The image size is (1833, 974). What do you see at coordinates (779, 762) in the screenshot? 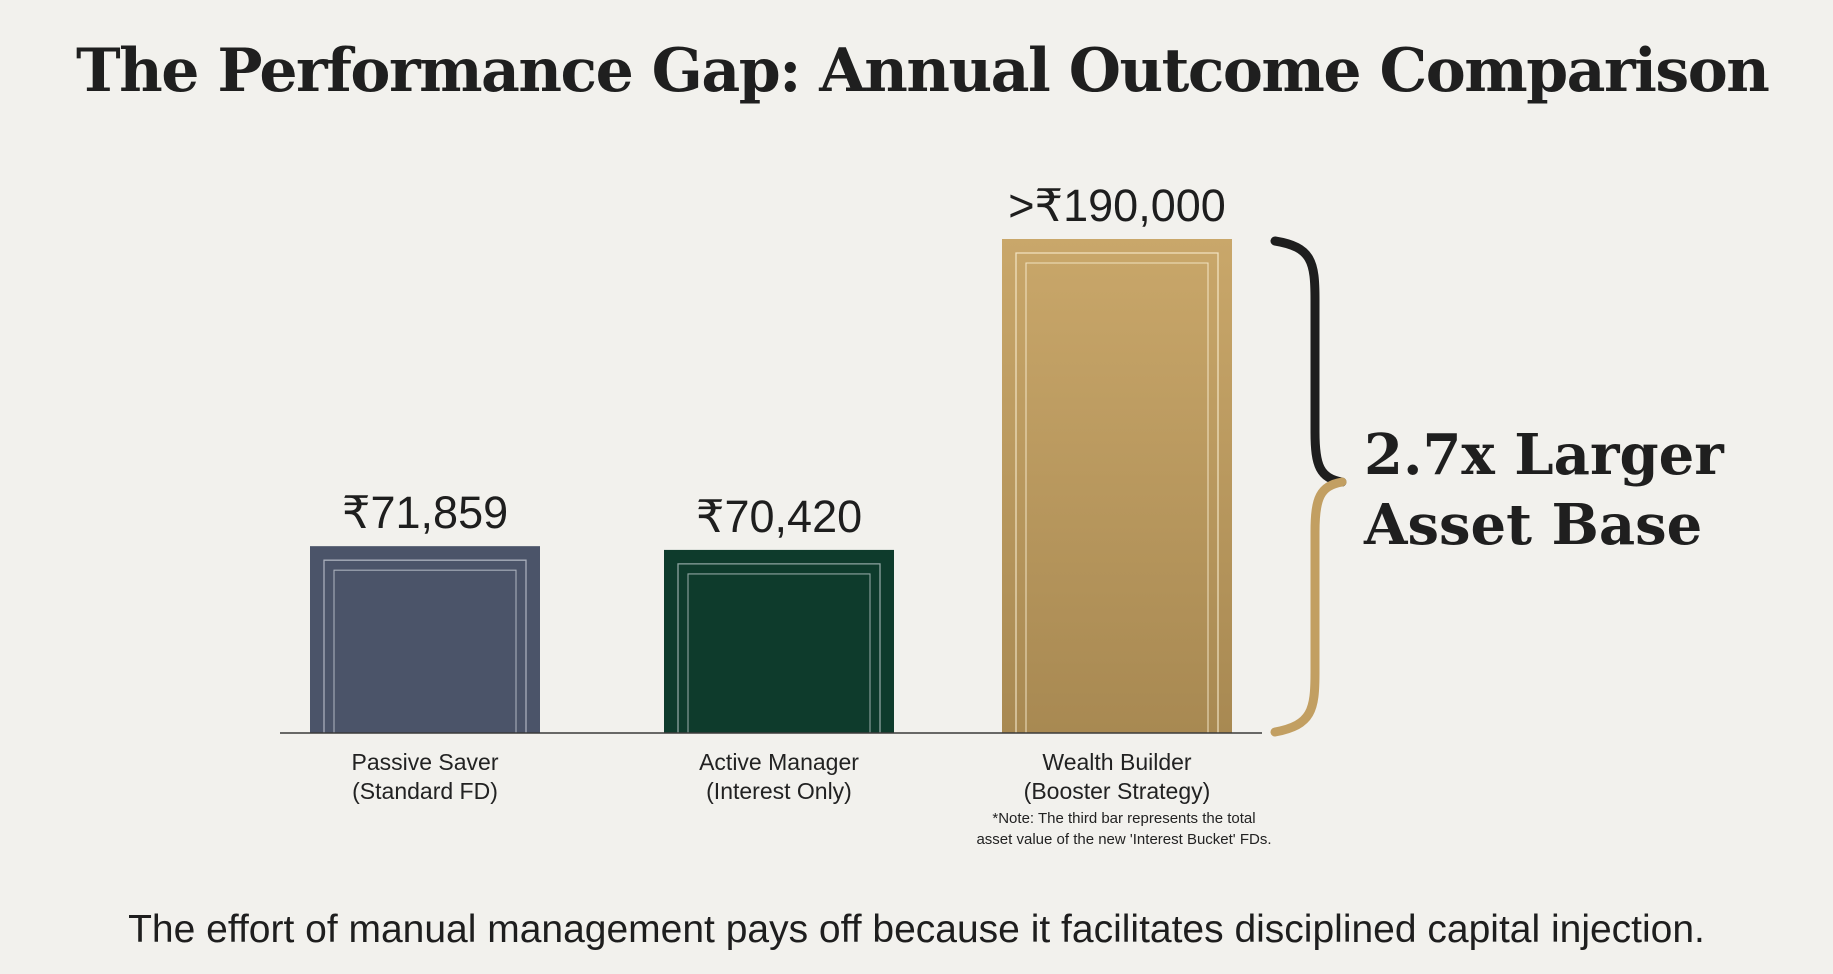
I see `bar-2-category-line1: Active Manager` at bounding box center [779, 762].